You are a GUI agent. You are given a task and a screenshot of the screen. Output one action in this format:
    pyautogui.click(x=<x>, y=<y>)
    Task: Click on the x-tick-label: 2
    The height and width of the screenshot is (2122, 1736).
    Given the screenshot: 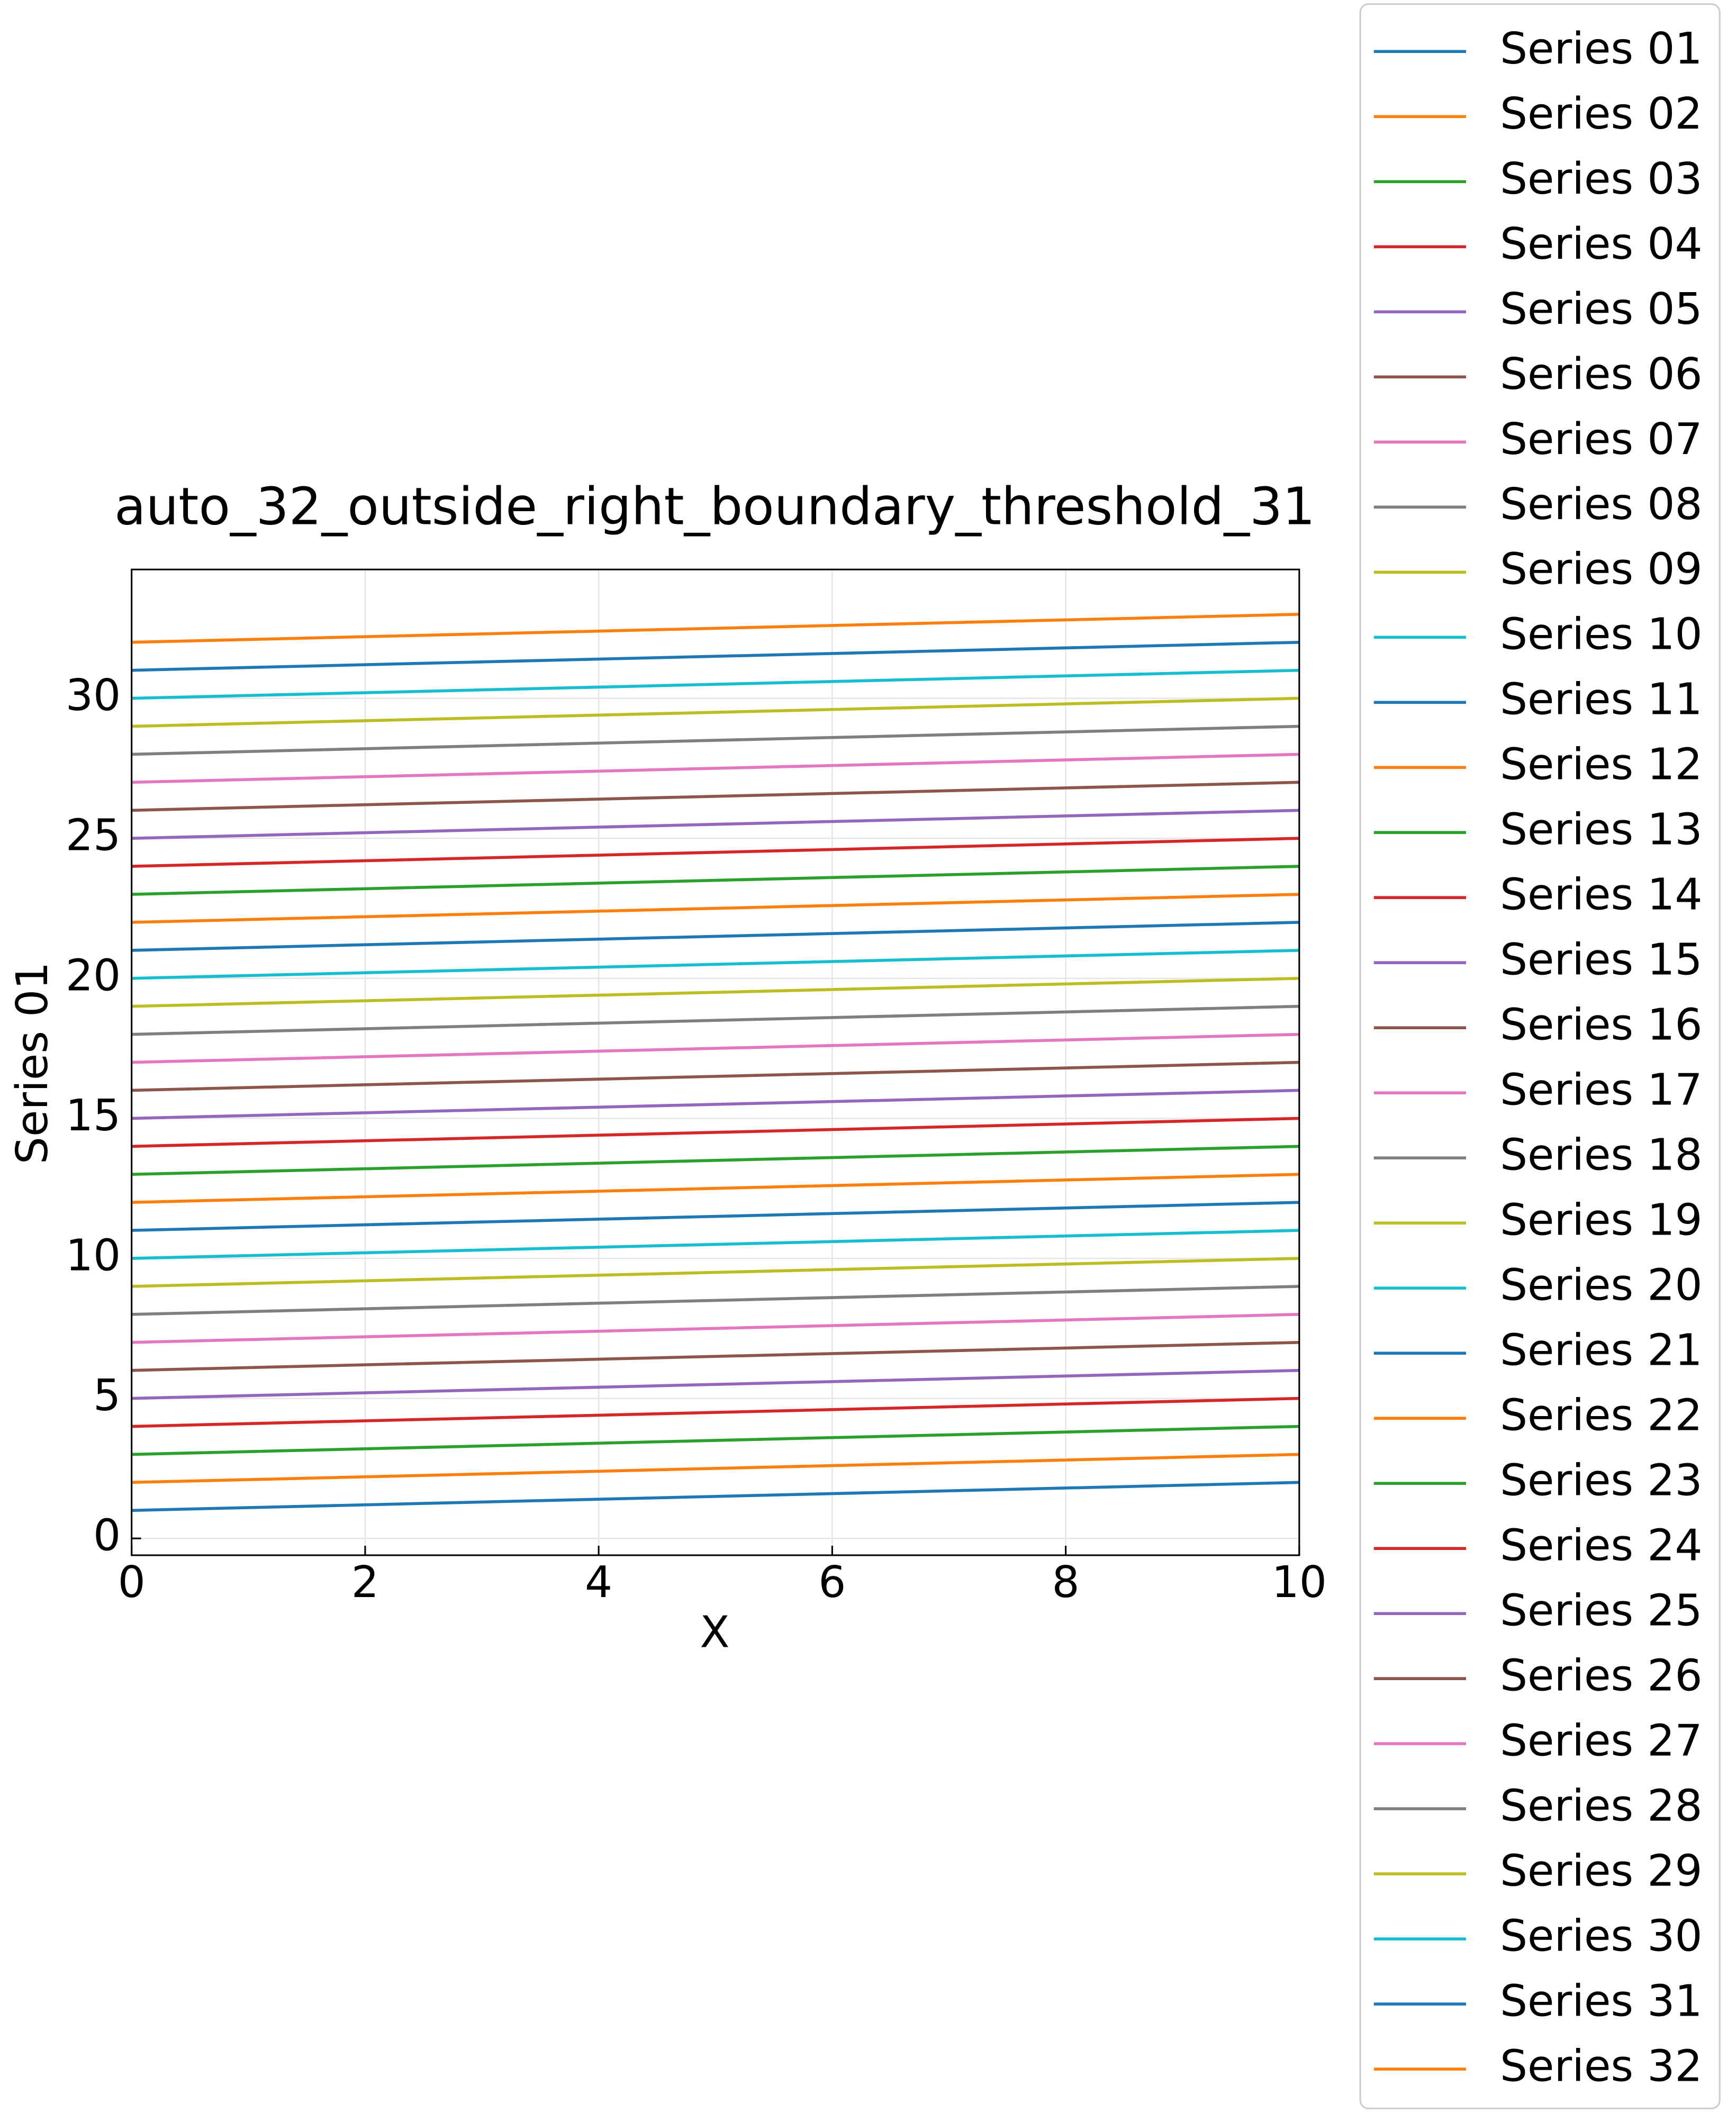 What is the action you would take?
    pyautogui.click(x=365, y=1582)
    